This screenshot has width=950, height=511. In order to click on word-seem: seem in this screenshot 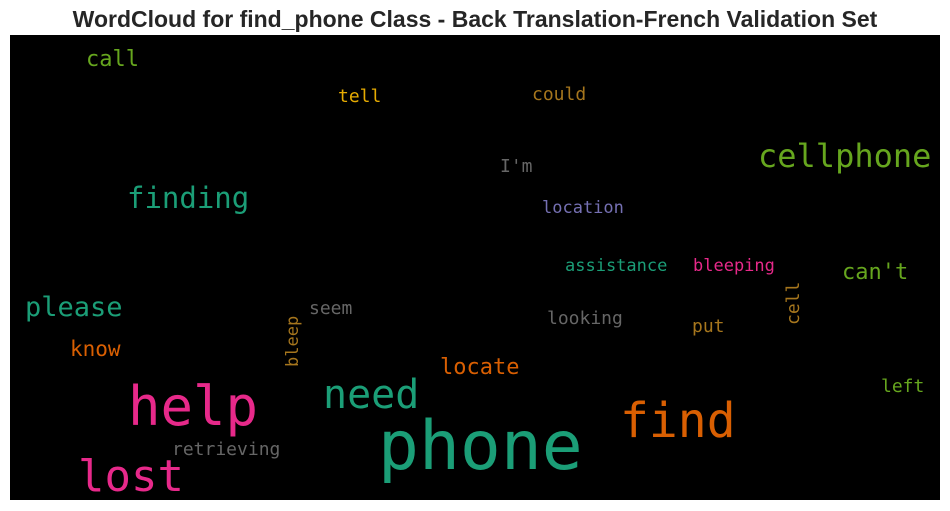, I will do `click(331, 308)`.